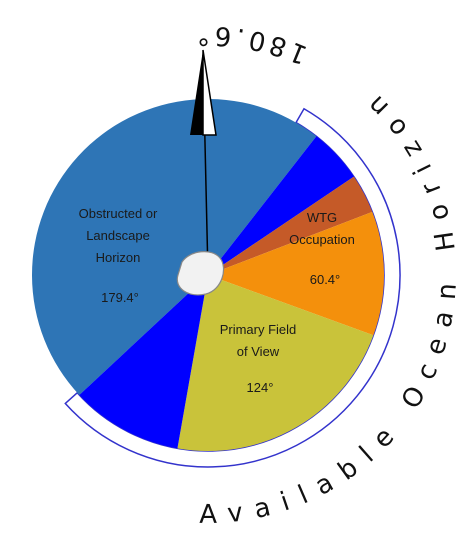 Image resolution: width=461 pixels, height=533 pixels. Describe the element at coordinates (325, 279) in the screenshot. I see `sector-value: 60.4°` at that location.